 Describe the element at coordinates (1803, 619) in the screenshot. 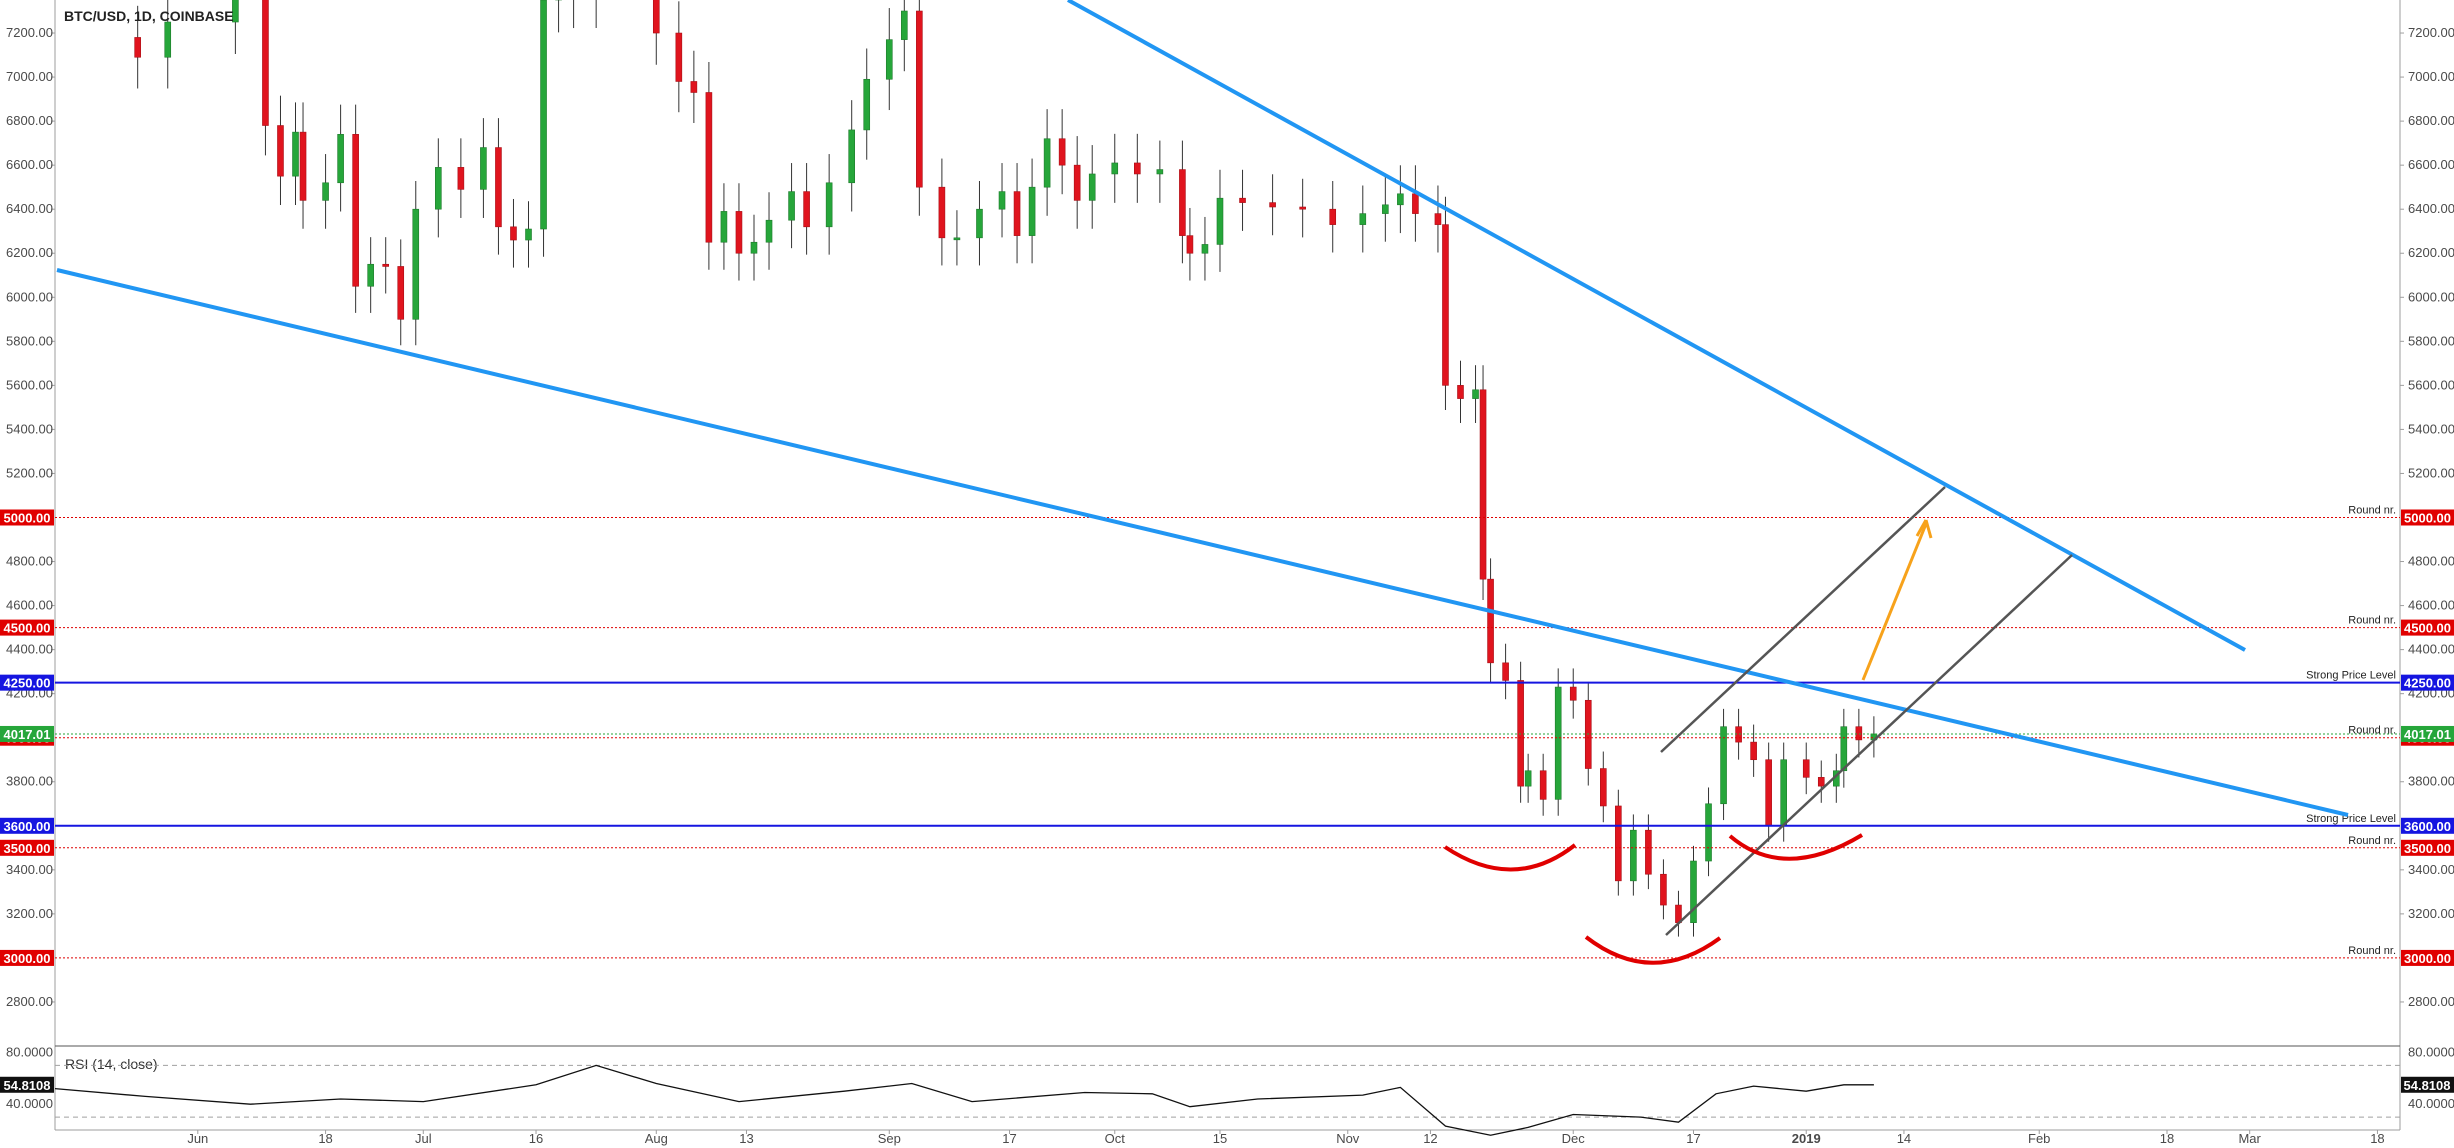

I see `channel-upper-line` at that location.